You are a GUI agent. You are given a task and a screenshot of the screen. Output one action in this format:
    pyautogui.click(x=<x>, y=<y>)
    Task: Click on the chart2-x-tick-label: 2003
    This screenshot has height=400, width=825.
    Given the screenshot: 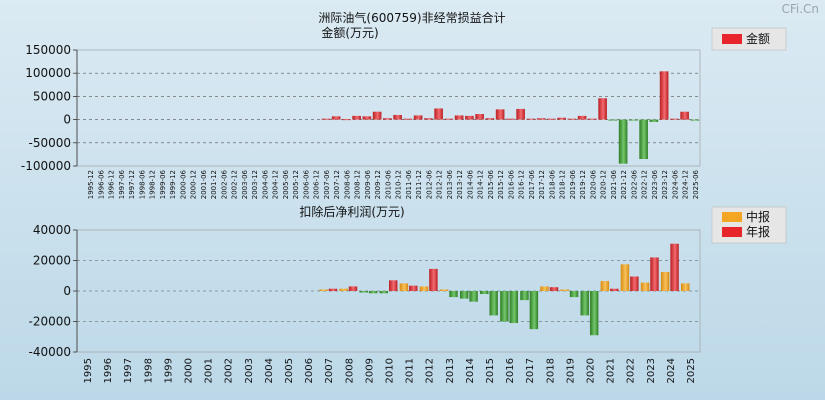 What is the action you would take?
    pyautogui.click(x=249, y=370)
    